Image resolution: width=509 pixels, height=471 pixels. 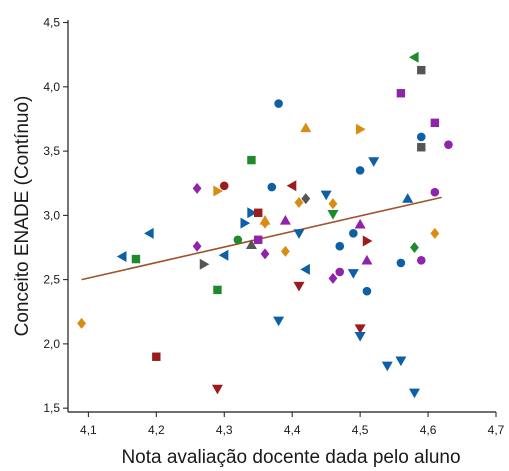 What do you see at coordinates (51, 215) in the screenshot?
I see `y-tick-label: 3,0` at bounding box center [51, 215].